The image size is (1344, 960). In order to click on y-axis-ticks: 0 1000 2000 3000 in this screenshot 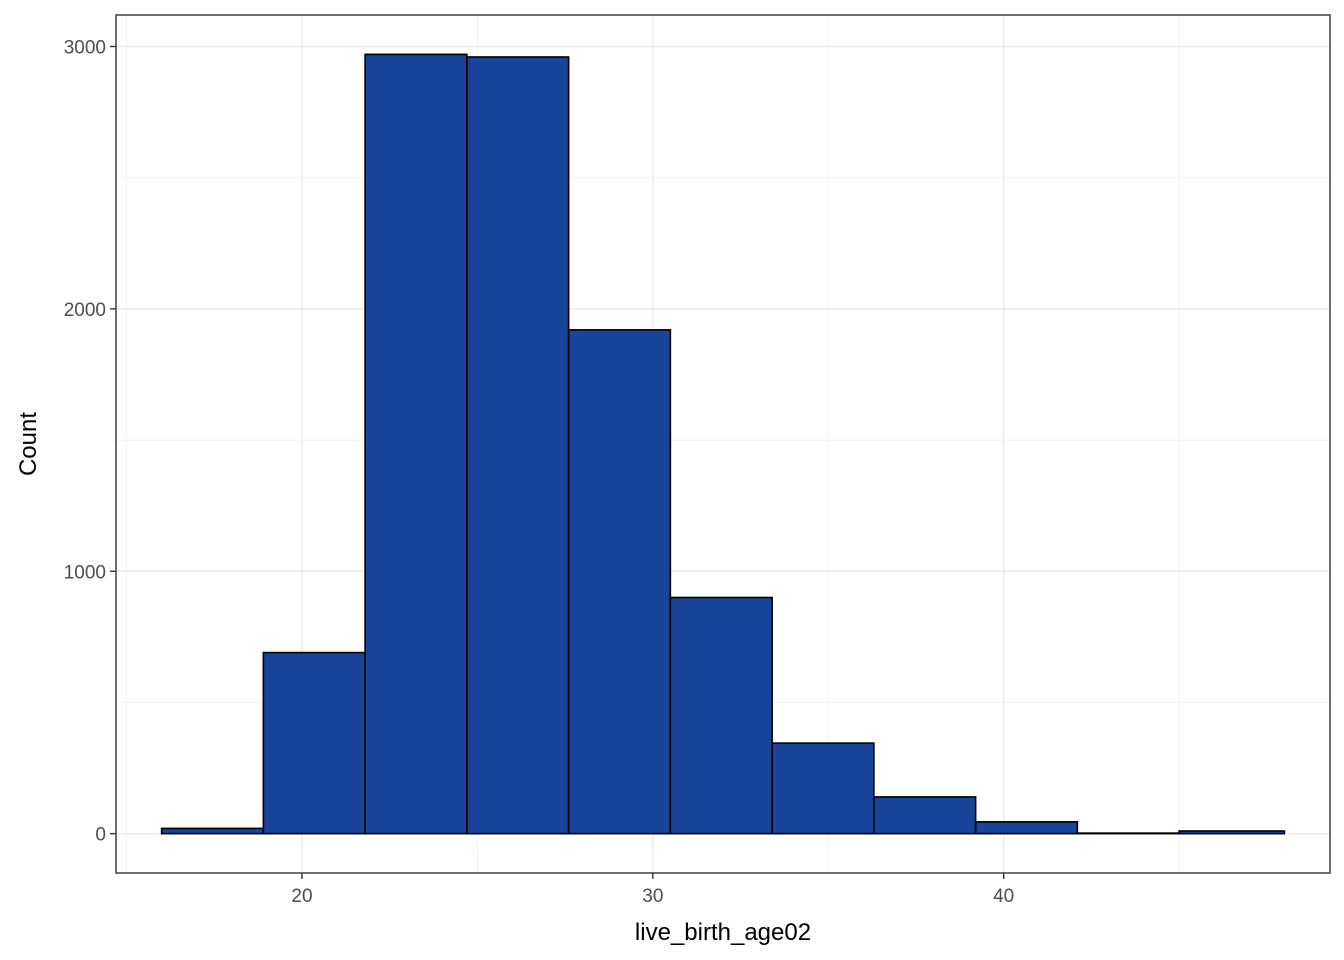, I will do `click(90, 441)`.